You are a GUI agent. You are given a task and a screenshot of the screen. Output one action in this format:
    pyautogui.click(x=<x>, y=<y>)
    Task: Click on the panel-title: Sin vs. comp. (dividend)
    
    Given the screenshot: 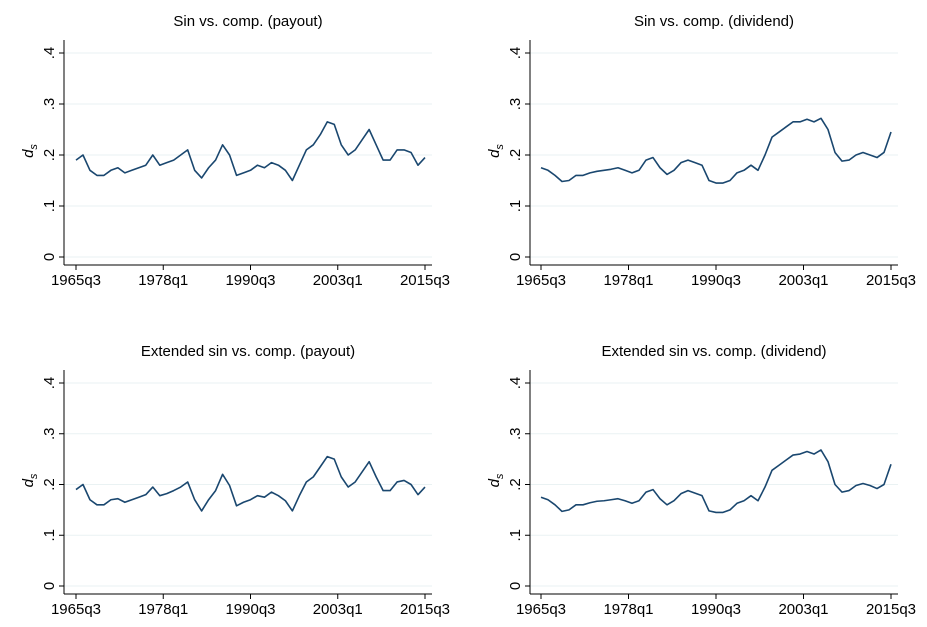 What is the action you would take?
    pyautogui.click(x=714, y=21)
    